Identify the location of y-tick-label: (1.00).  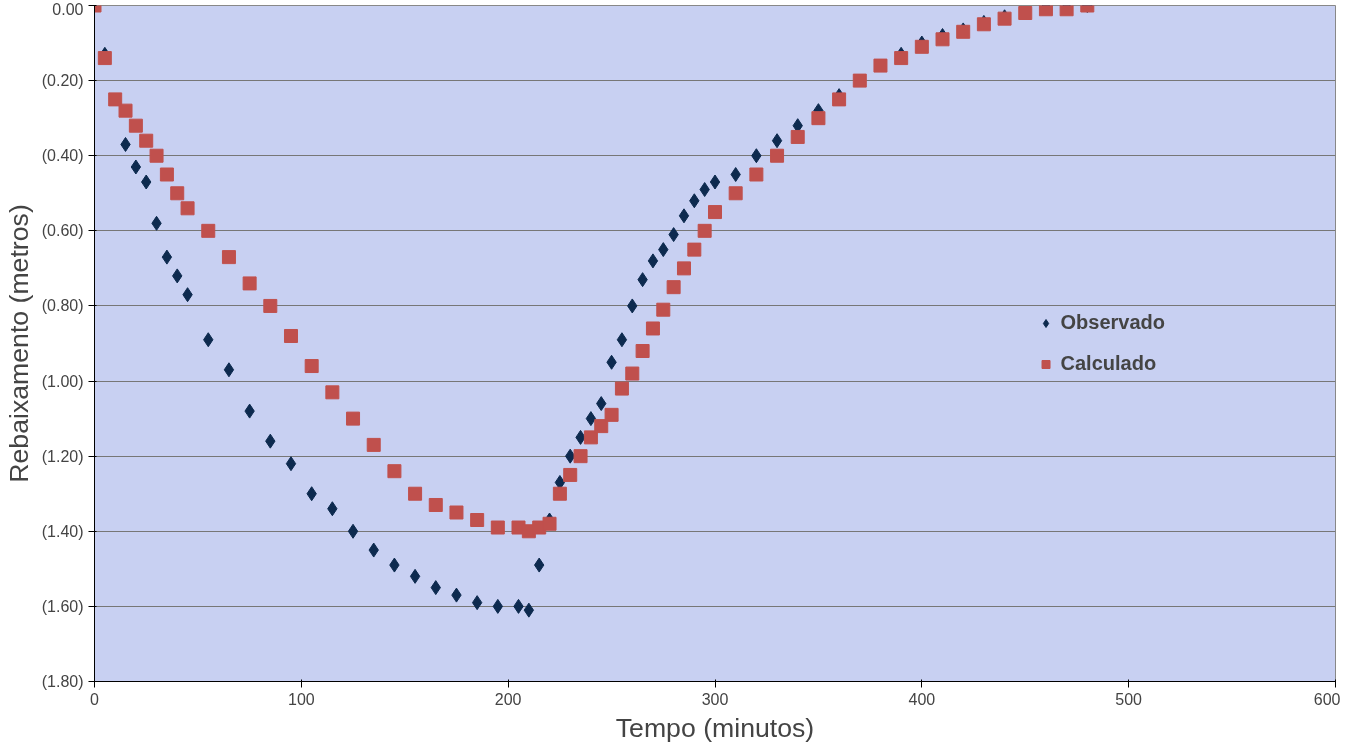
(62, 381).